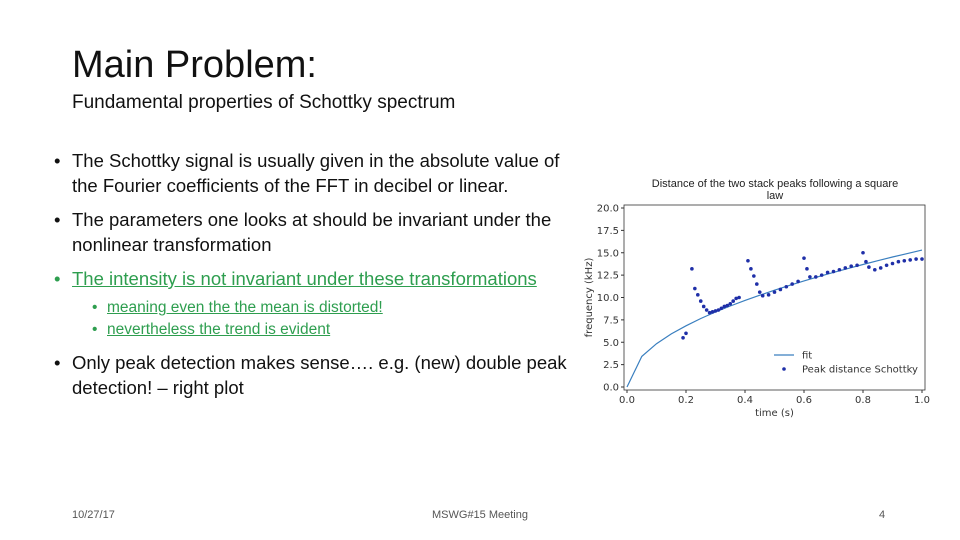  I want to click on x-tick-label: 0.0, so click(627, 400).